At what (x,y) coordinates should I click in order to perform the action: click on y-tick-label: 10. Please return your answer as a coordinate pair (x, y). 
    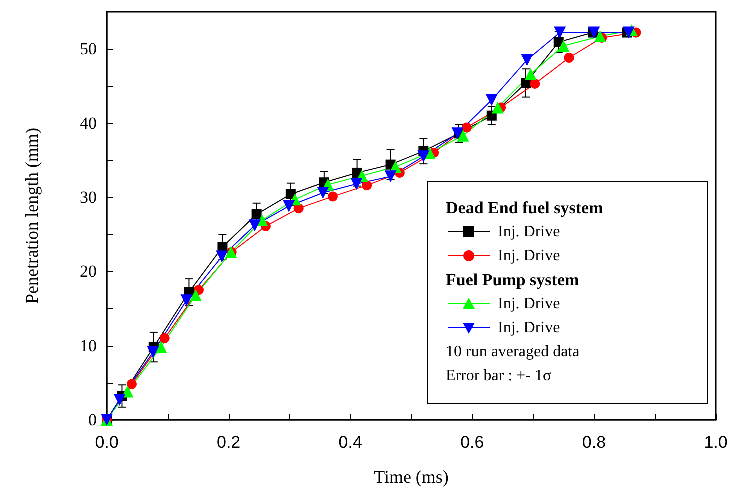
    Looking at the image, I should click on (88, 346).